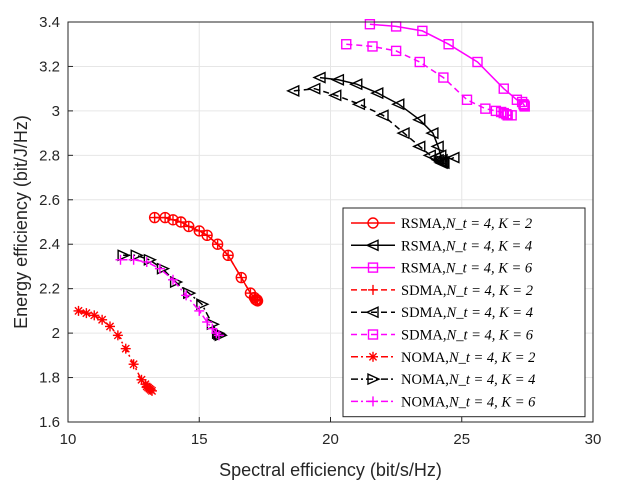 The width and height of the screenshot is (619, 489). Describe the element at coordinates (49, 378) in the screenshot. I see `y-tick-label: 1.8` at that location.